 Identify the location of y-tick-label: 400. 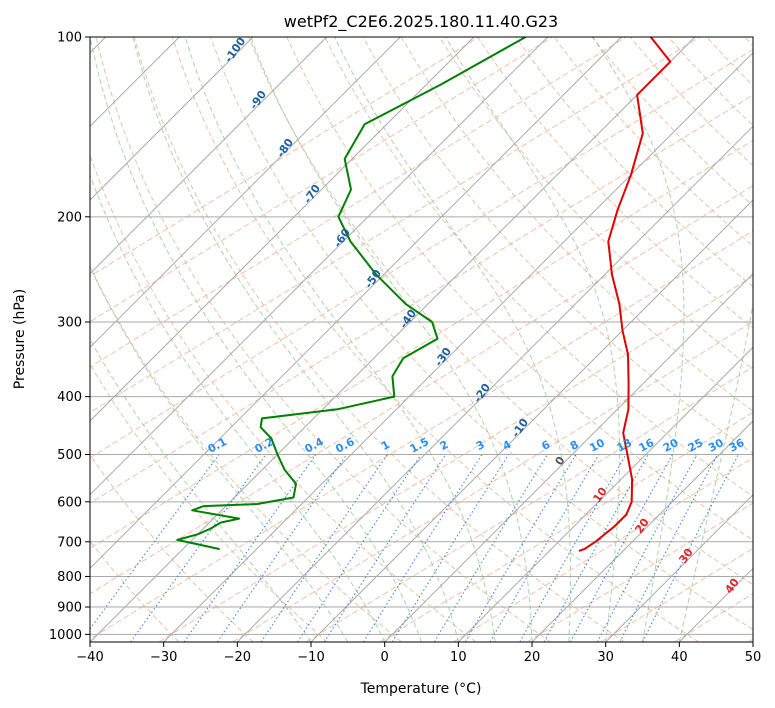
(69, 397).